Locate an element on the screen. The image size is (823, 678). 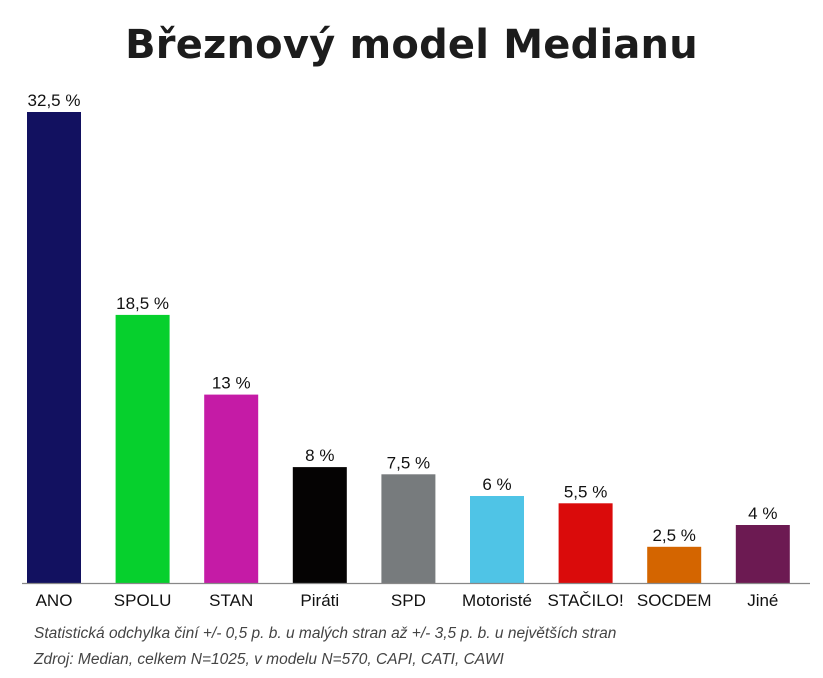
data-label-1: 18,5 % is located at coordinates (142, 303).